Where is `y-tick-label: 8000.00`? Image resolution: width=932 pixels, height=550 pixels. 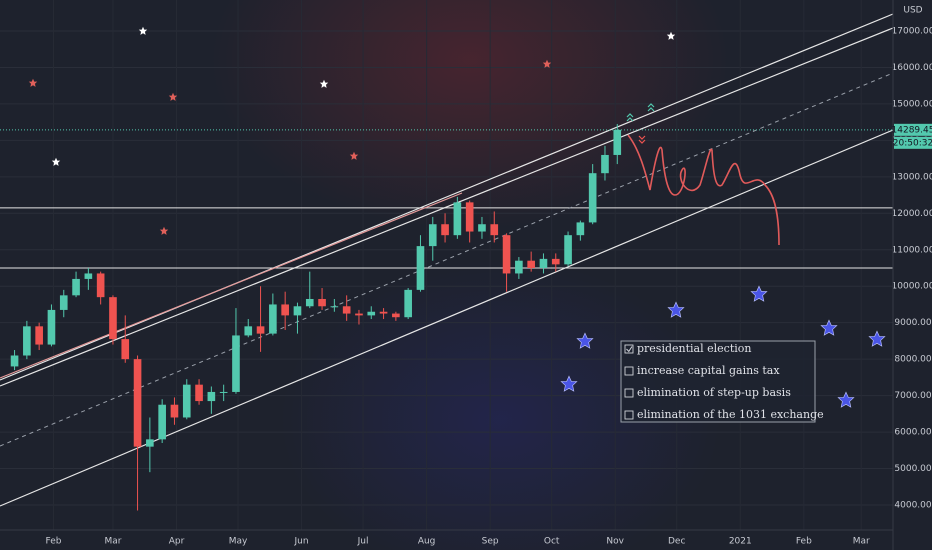 y-tick-label: 8000.00 is located at coordinates (912, 360).